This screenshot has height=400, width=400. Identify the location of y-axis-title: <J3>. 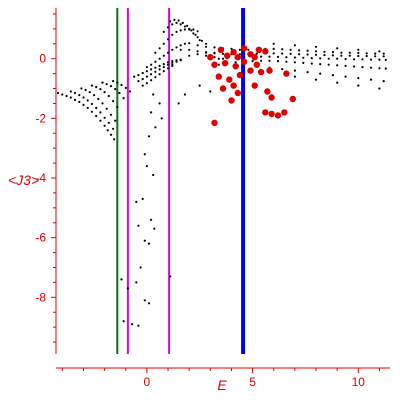
(23, 180).